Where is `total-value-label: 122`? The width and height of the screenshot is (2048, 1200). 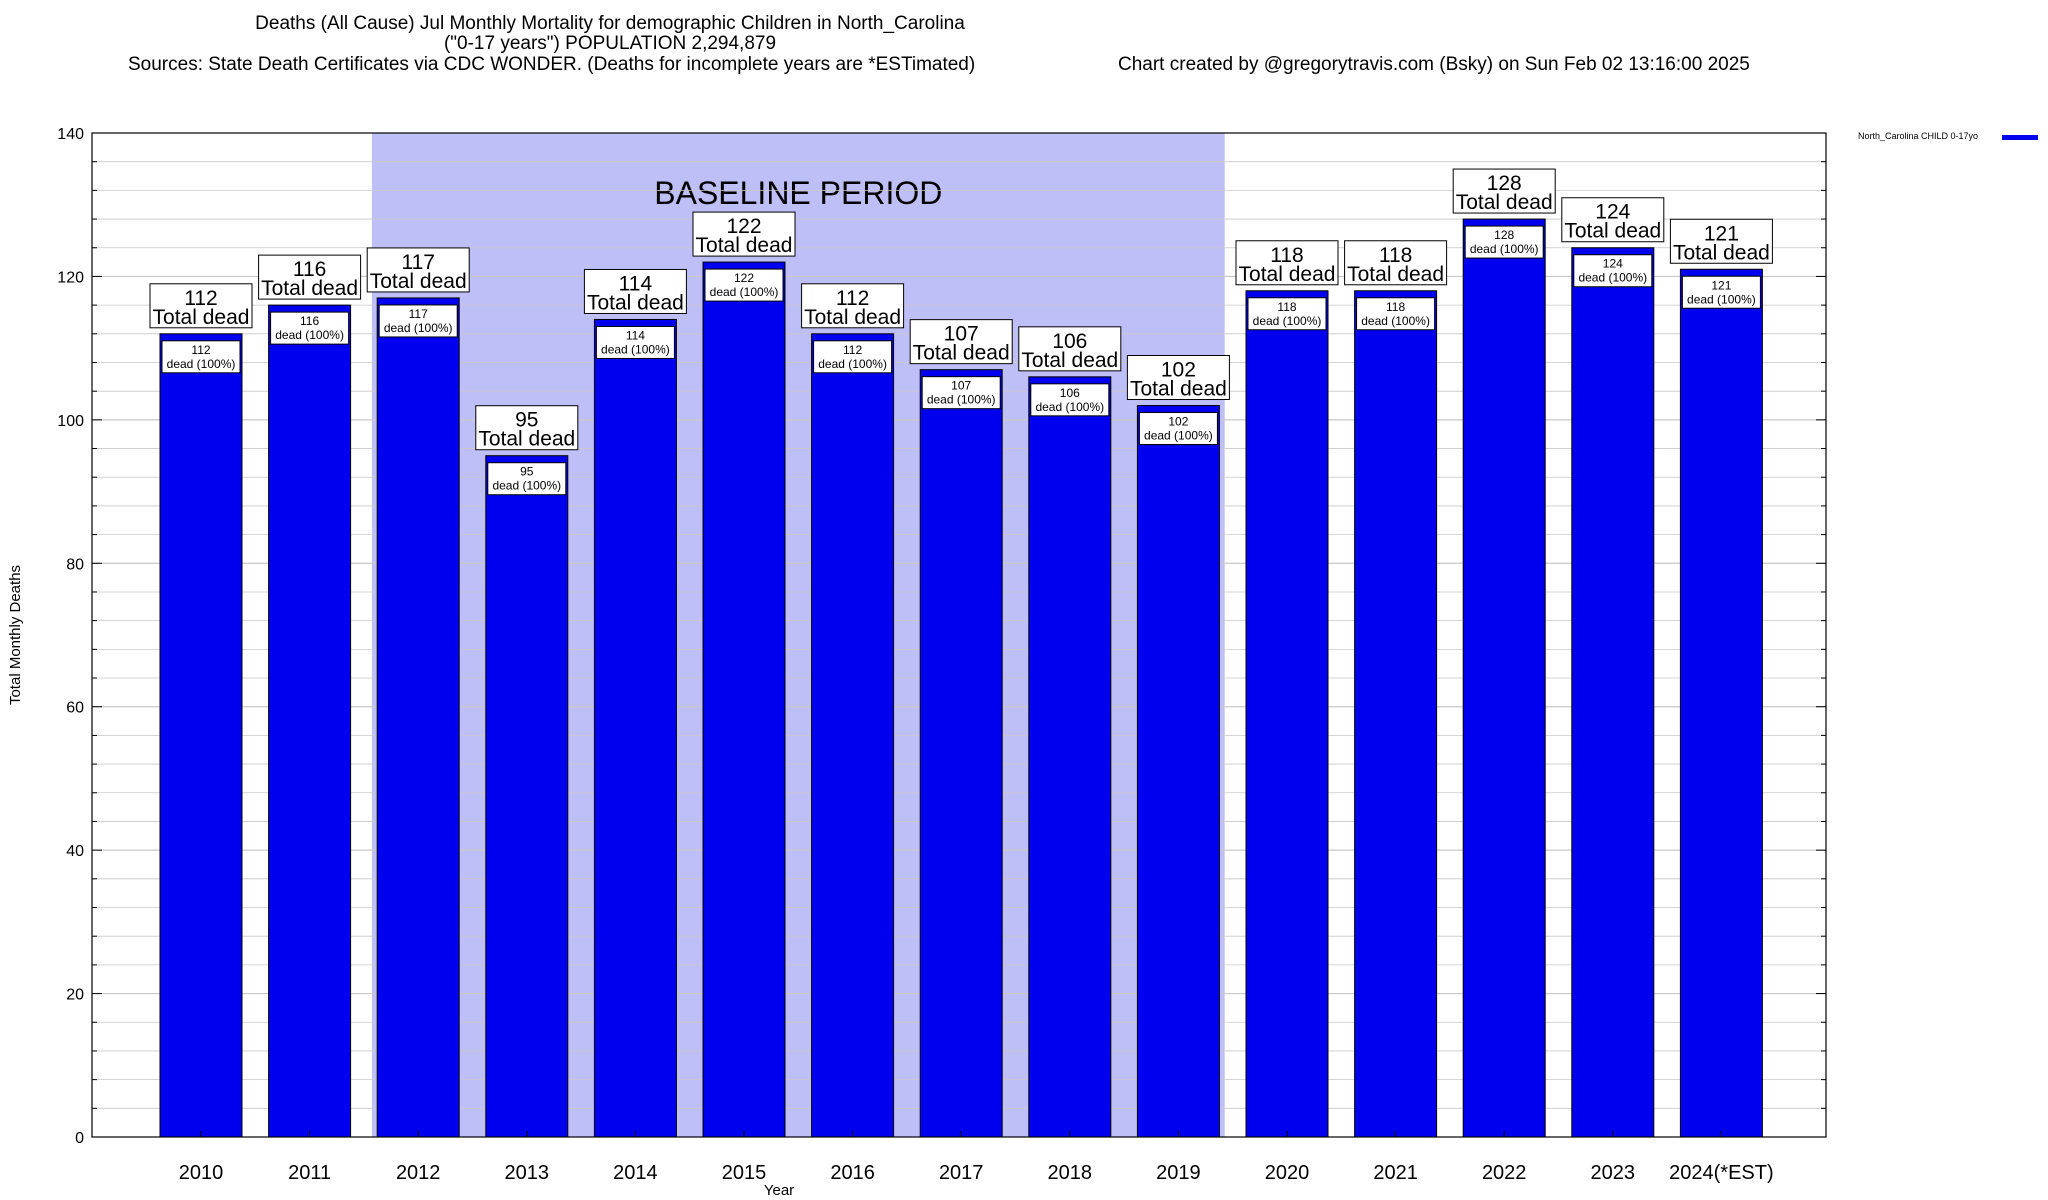 total-value-label: 122 is located at coordinates (743, 226).